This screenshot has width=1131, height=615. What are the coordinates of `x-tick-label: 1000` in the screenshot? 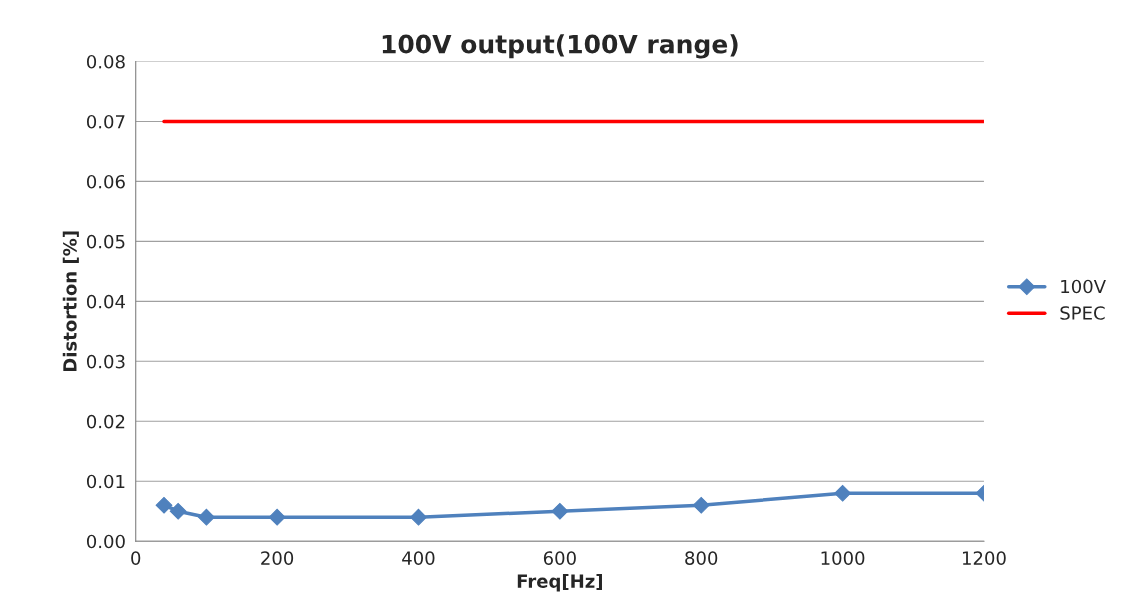 It's located at (843, 558).